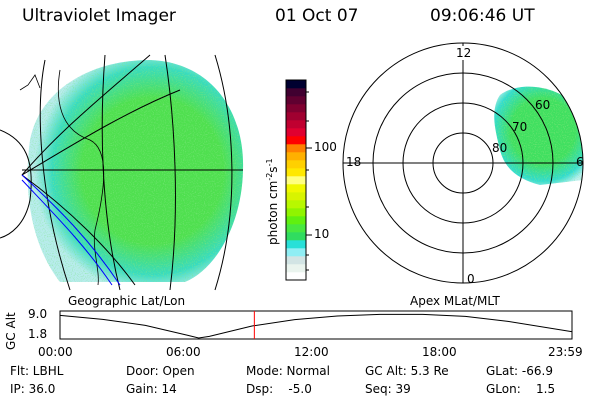  What do you see at coordinates (580, 162) in the screenshot?
I see `mlt-label-6: 6` at bounding box center [580, 162].